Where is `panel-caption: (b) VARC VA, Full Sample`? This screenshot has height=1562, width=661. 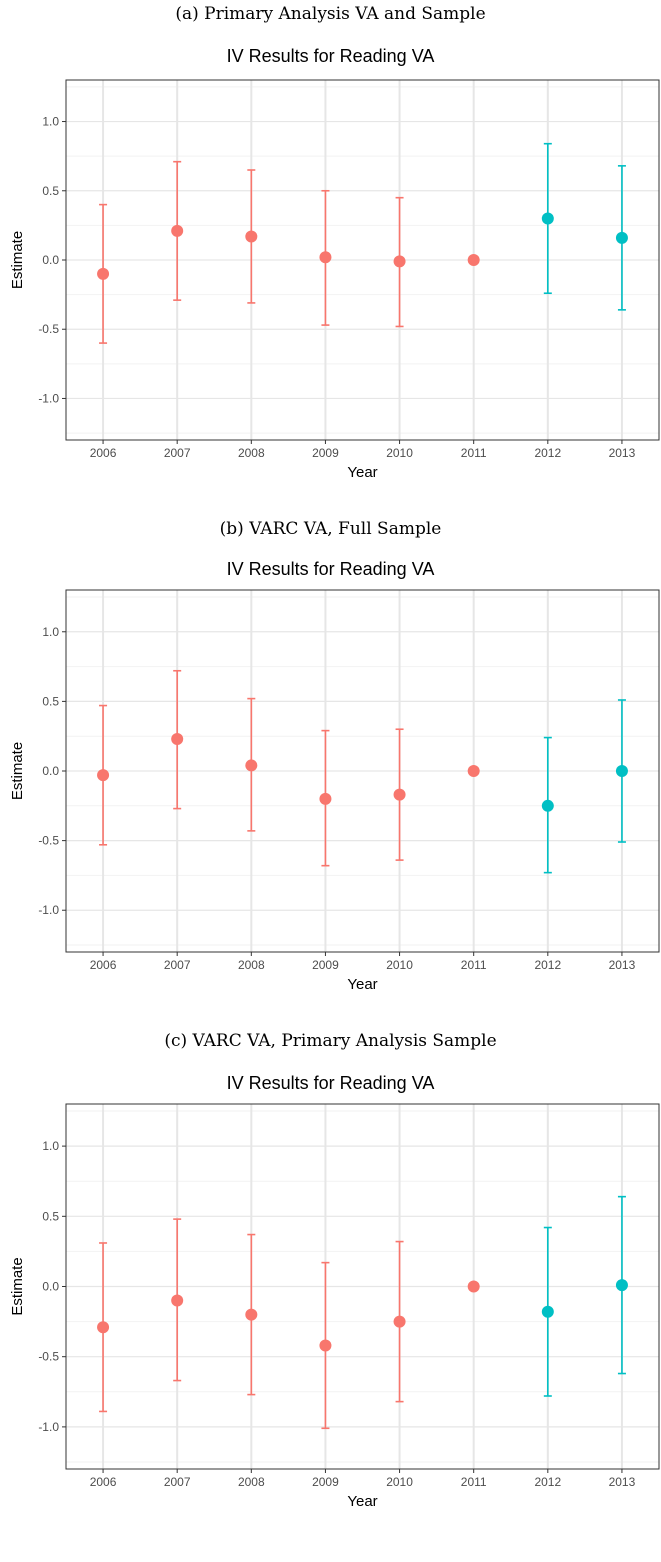 panel-caption: (b) VARC VA, Full Sample is located at coordinates (330, 529).